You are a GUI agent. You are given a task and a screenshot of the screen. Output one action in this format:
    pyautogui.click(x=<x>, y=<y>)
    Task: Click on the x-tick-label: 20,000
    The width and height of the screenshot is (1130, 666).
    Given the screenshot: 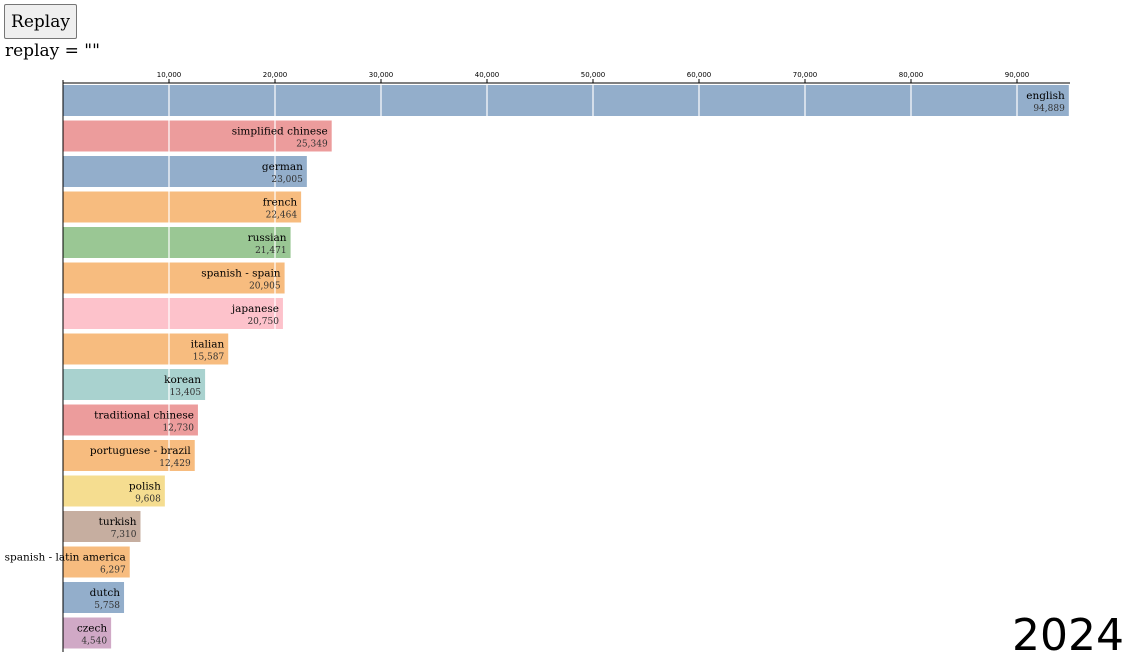 What is the action you would take?
    pyautogui.click(x=275, y=75)
    